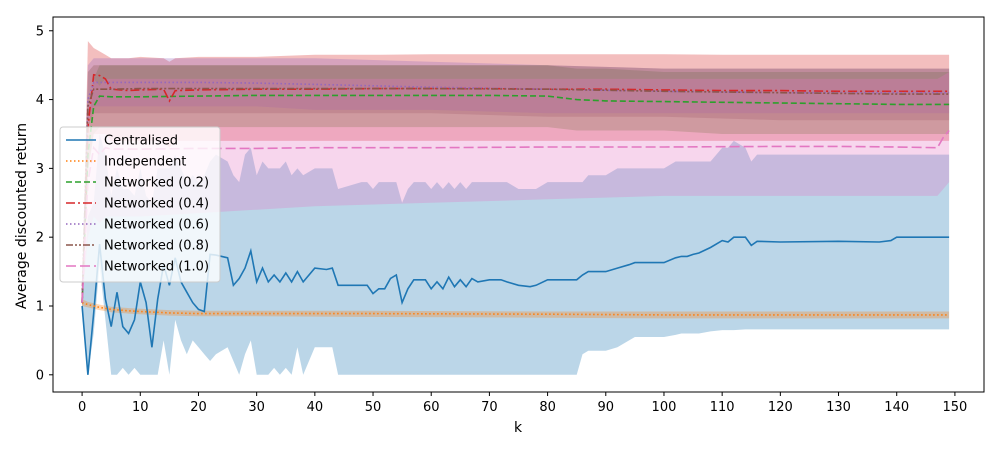 Image resolution: width=1000 pixels, height=450 pixels. Describe the element at coordinates (145, 162) in the screenshot. I see `legend-entry: Independent` at that location.